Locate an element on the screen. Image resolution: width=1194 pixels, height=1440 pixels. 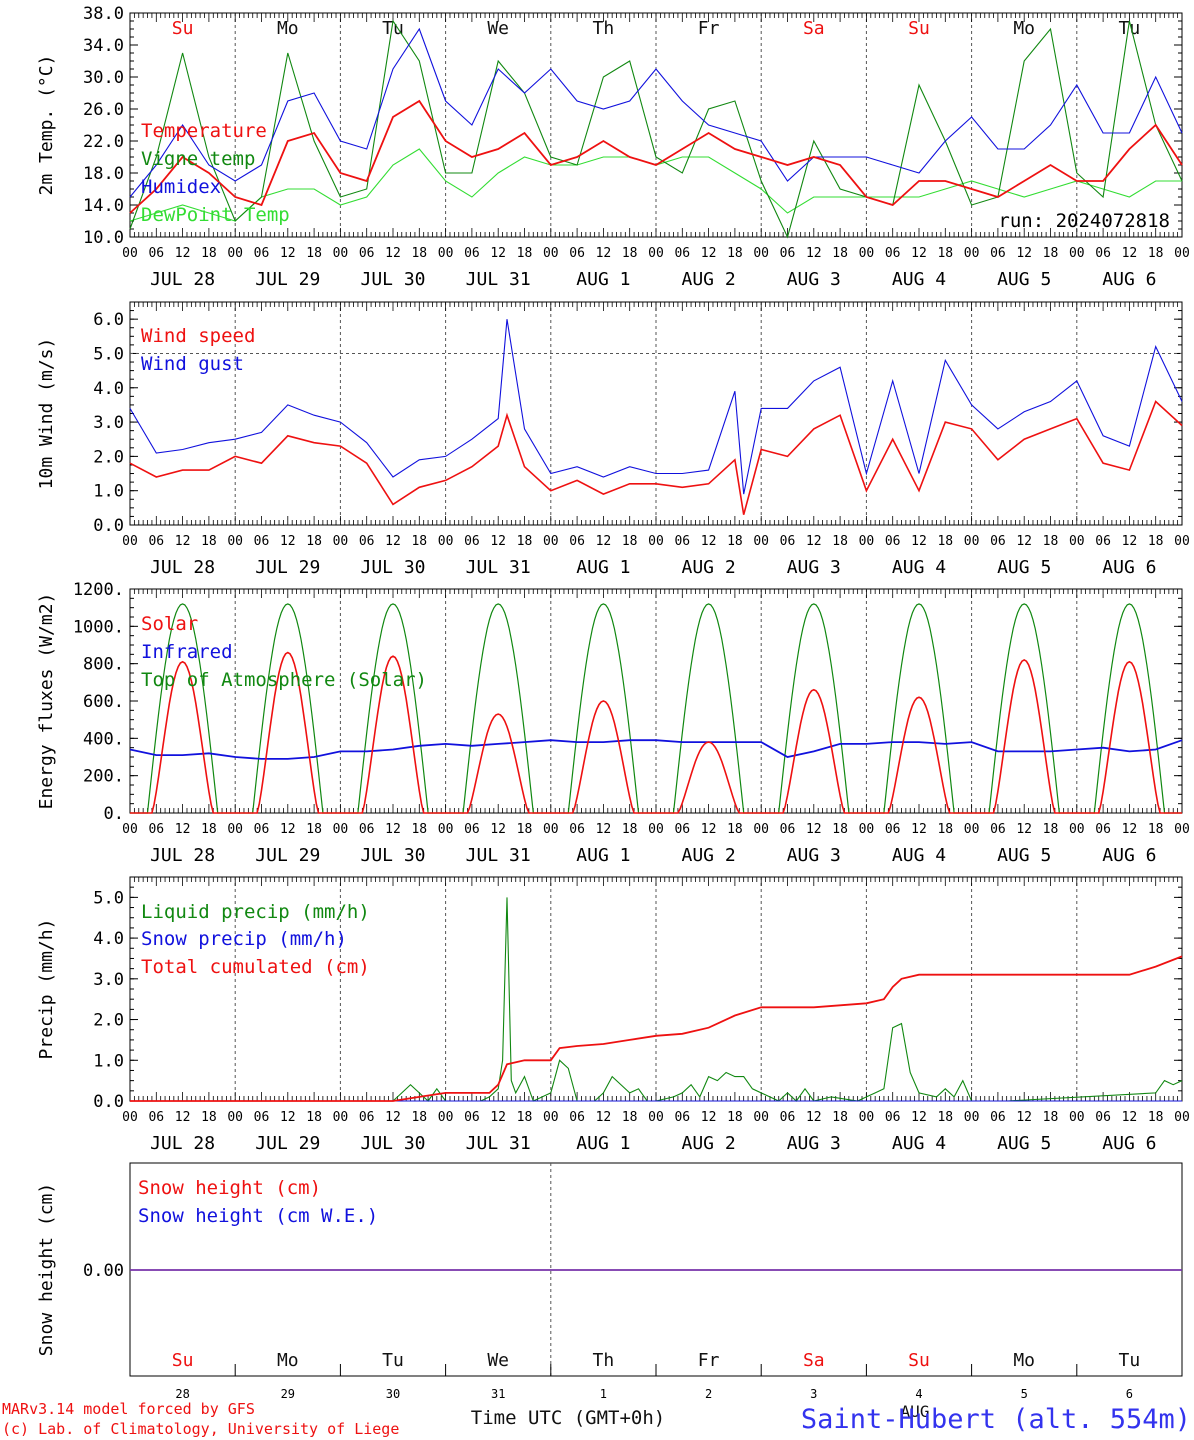
legend-entry: Wind gust is located at coordinates (192, 364).